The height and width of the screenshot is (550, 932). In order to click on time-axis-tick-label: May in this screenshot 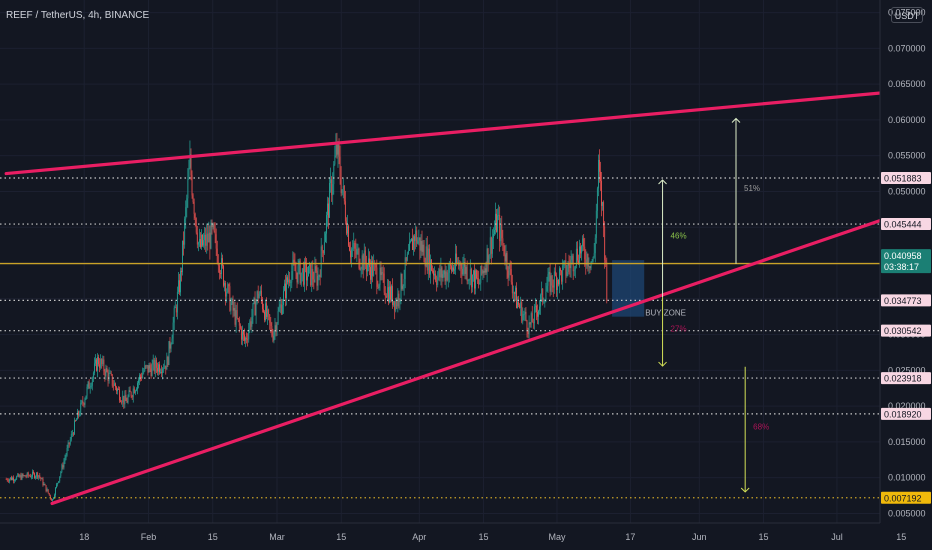, I will do `click(557, 537)`.